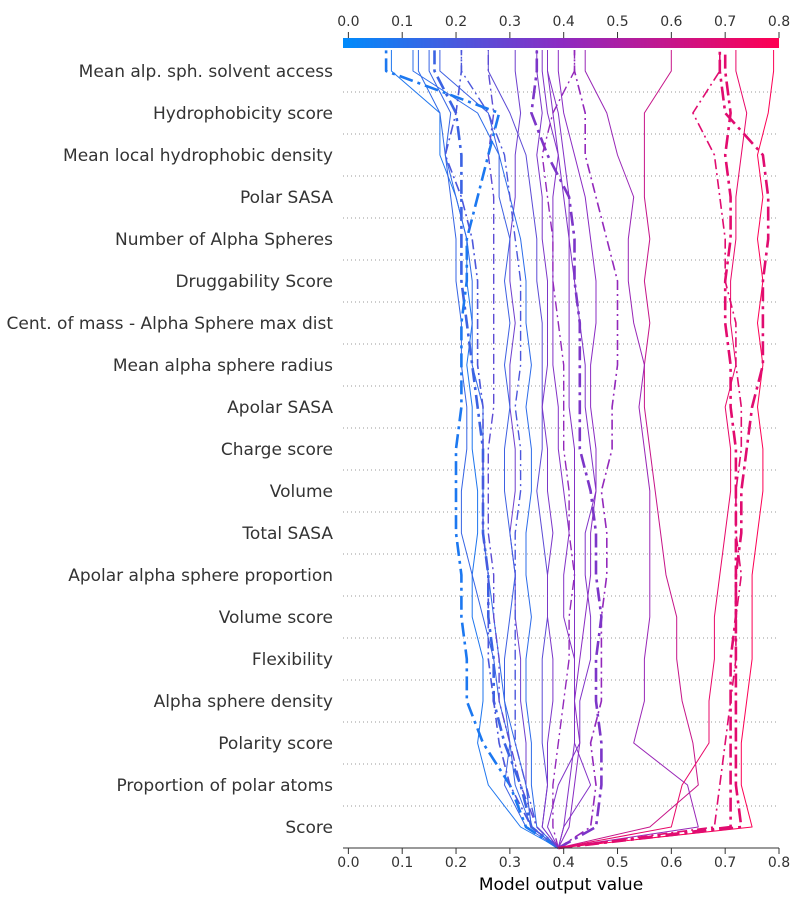 The width and height of the screenshot is (800, 910). I want to click on bottom-tick-label: 0.3, so click(510, 863).